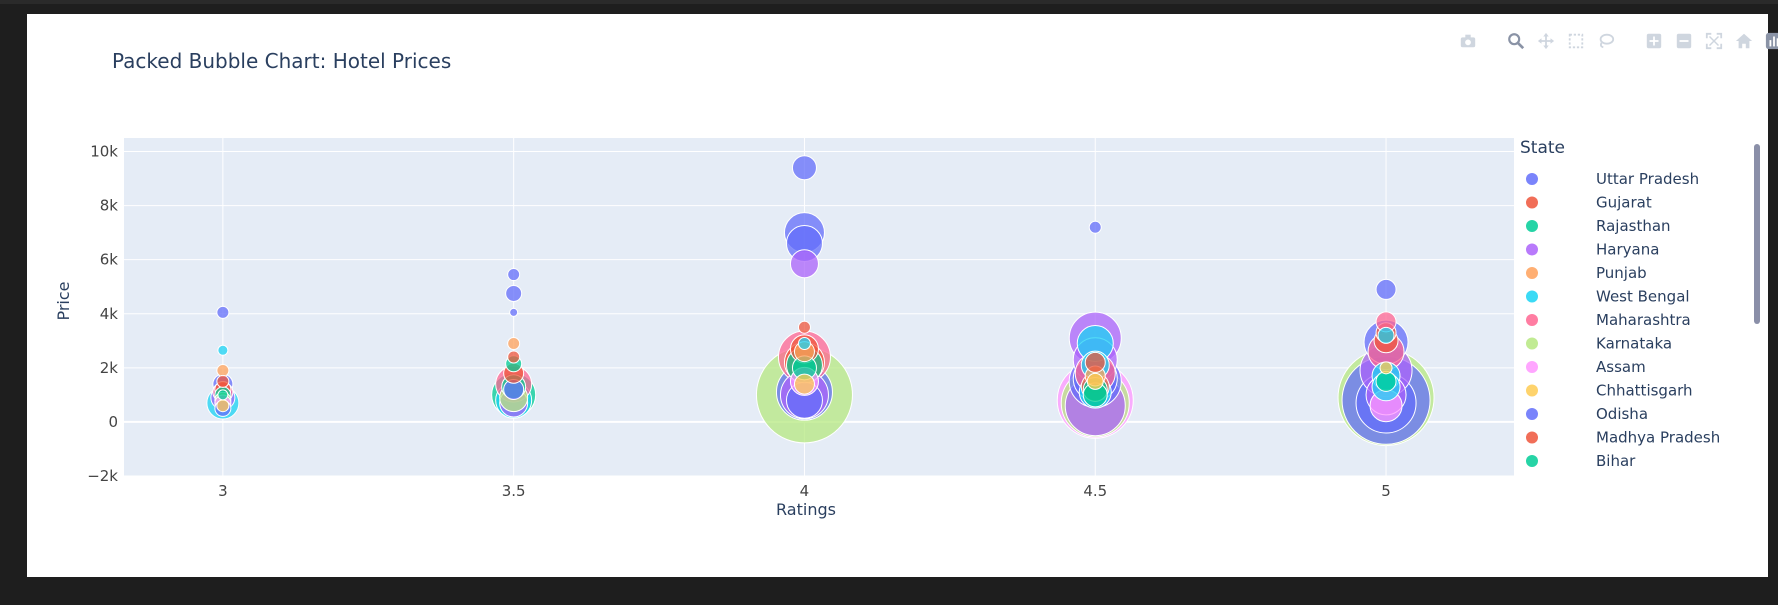  Describe the element at coordinates (281, 61) in the screenshot. I see `chart-title: Packed Bubble Chart: Hotel Prices` at that location.